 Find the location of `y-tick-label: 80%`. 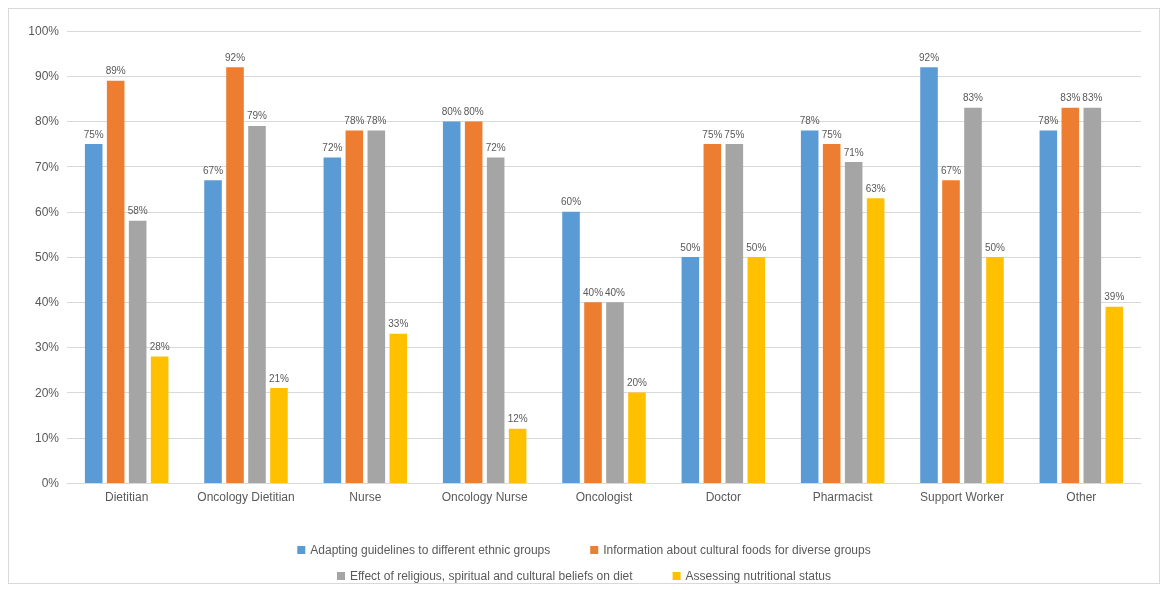

y-tick-label: 80% is located at coordinates (47, 121).